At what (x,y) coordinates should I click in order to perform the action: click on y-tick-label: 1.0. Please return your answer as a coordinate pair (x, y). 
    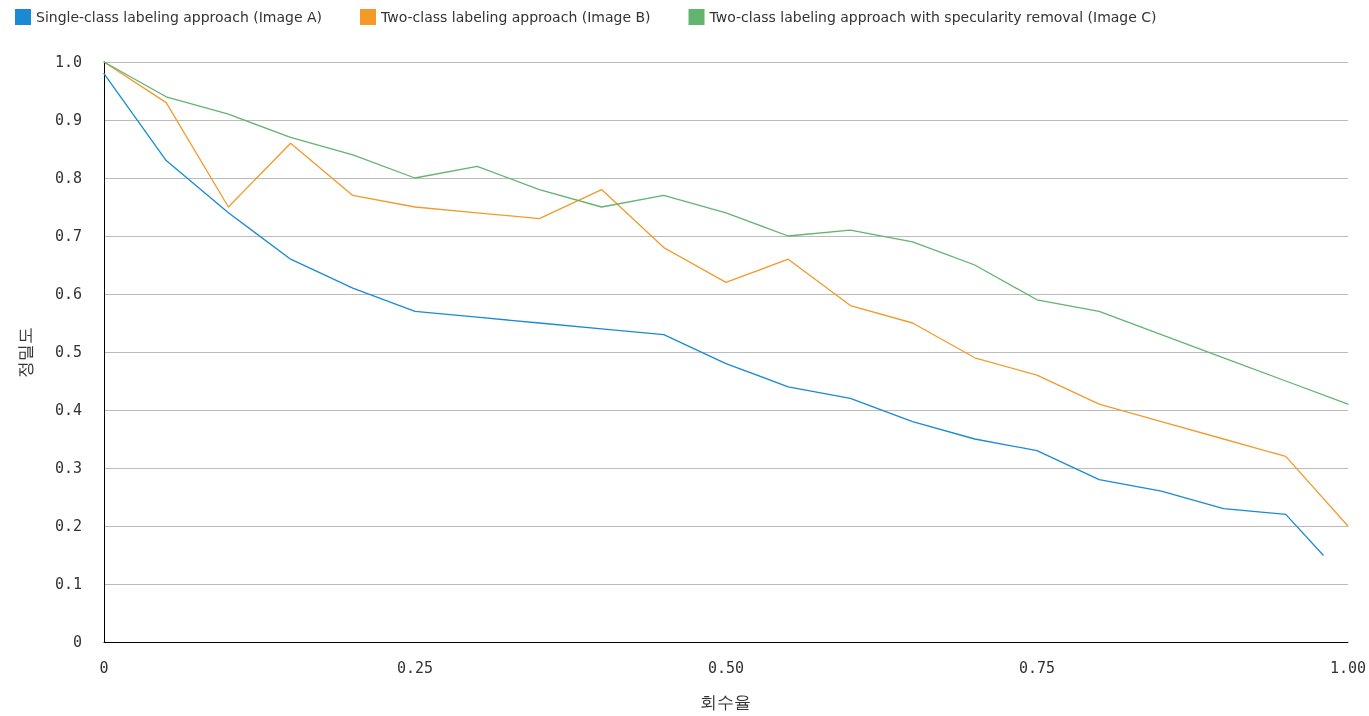
    Looking at the image, I should click on (68, 62).